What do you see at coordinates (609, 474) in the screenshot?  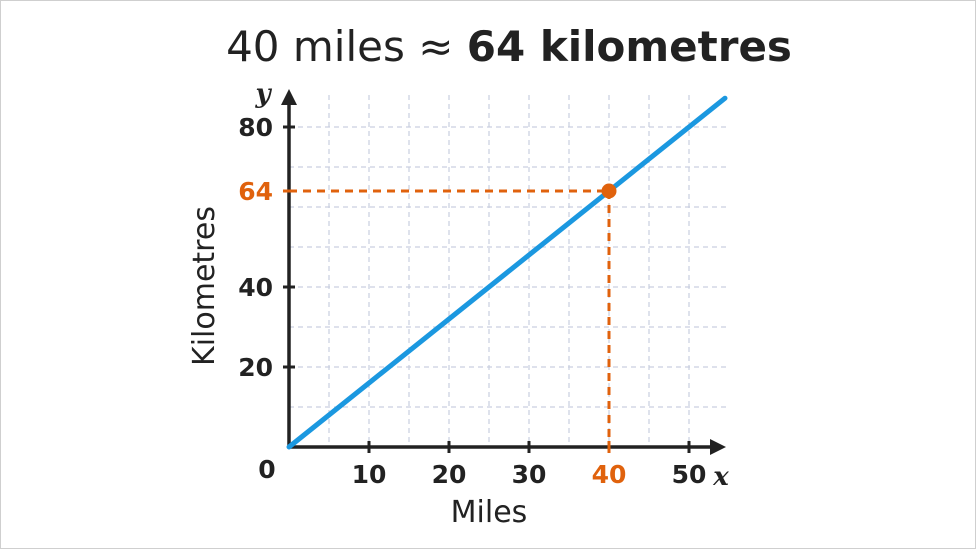 I see `x-tick-label: 40` at bounding box center [609, 474].